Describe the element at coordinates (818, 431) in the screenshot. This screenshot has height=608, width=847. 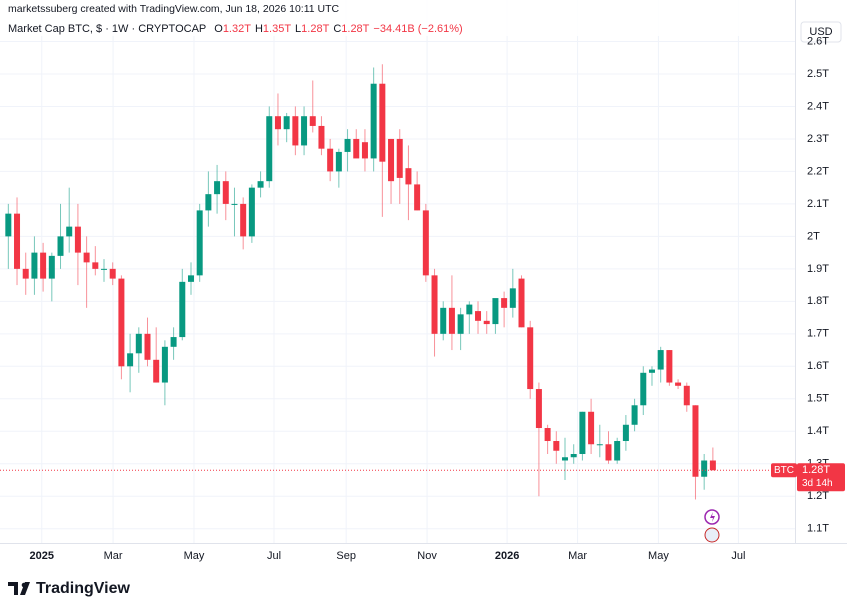
I see `y-tick-label: 1.4T` at that location.